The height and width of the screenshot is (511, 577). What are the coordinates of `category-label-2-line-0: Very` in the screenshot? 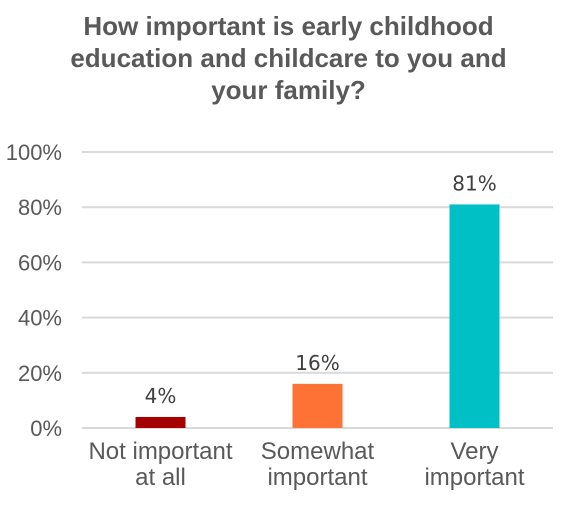 It's located at (474, 451).